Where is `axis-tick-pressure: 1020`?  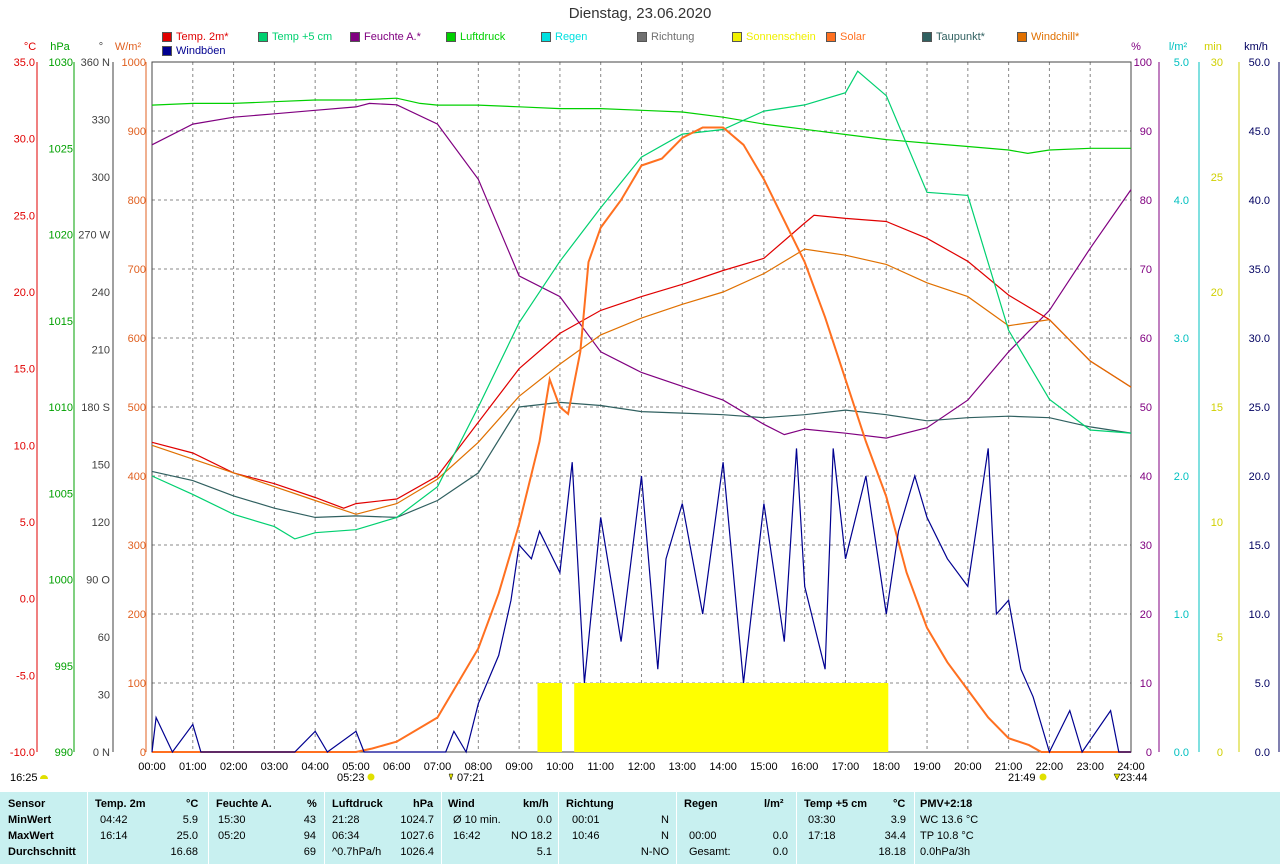 axis-tick-pressure: 1020 is located at coordinates (61, 236).